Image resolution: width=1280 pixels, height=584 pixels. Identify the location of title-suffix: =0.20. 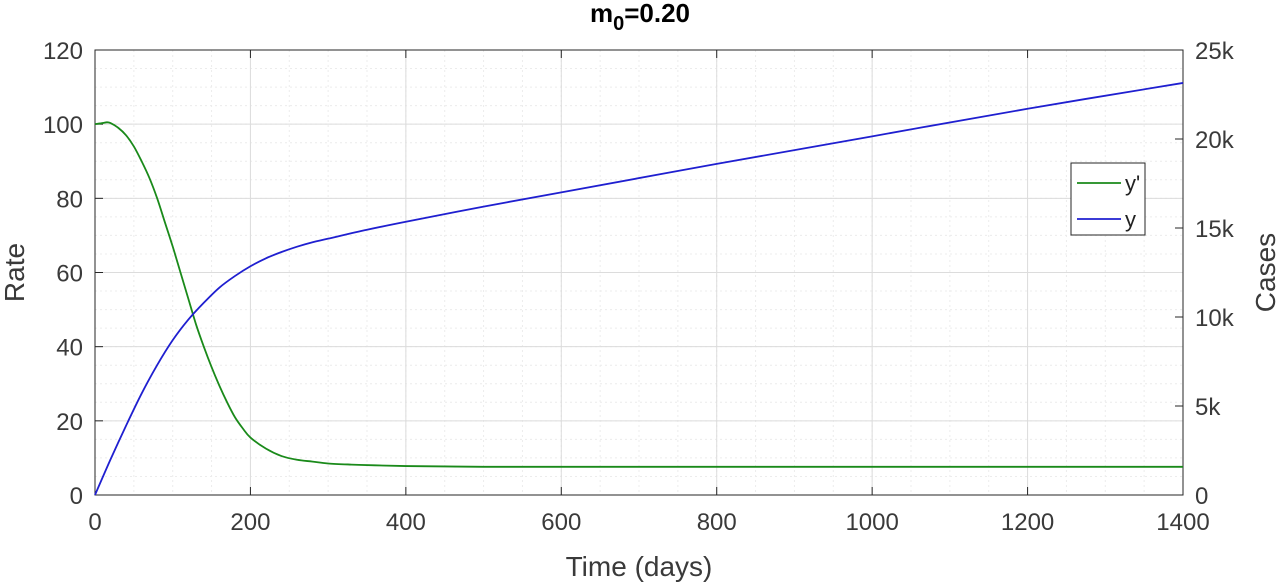
(657, 14).